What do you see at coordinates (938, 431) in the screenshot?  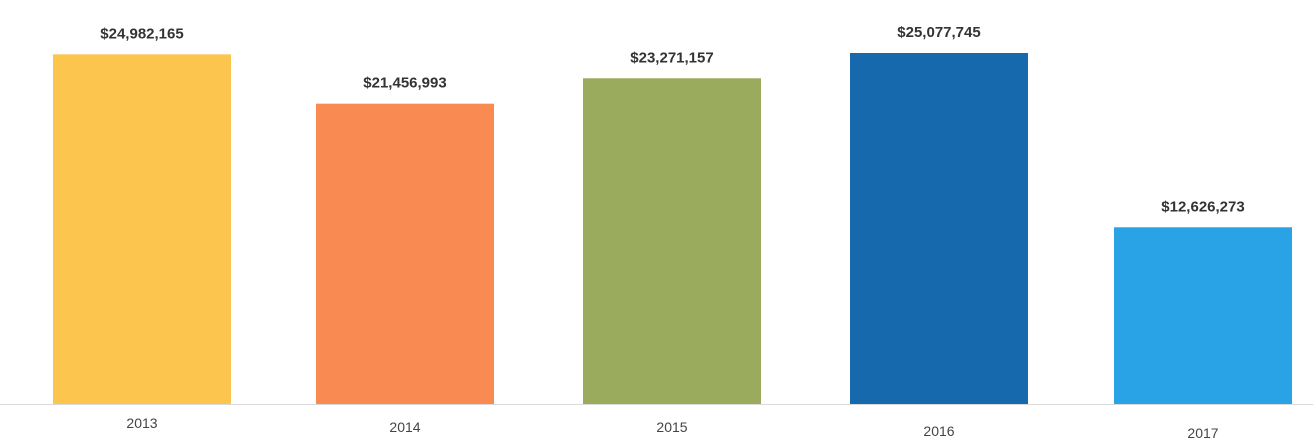 I see `x-tick-label-2016: 2016` at bounding box center [938, 431].